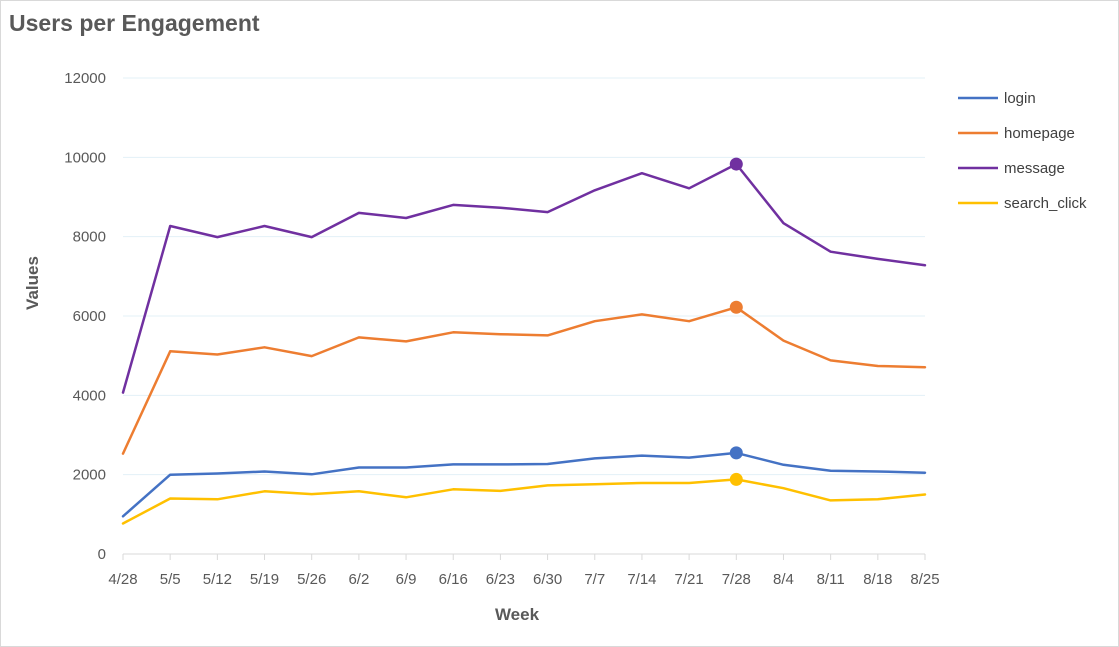 This screenshot has height=647, width=1119. I want to click on x-tick-label: 7/7, so click(594, 579).